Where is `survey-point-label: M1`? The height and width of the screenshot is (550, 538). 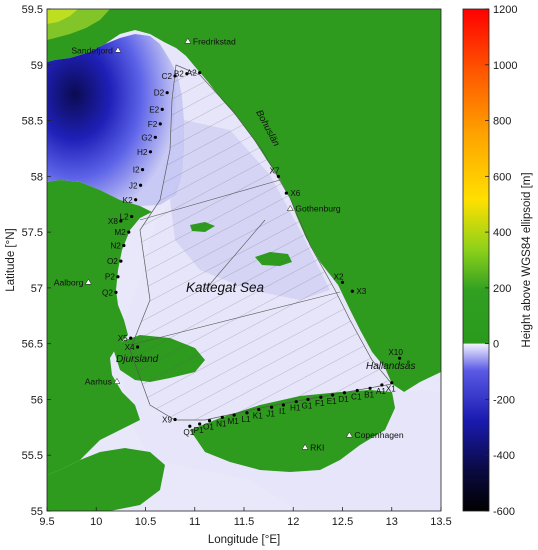
survey-point-label: M1 is located at coordinates (233, 421).